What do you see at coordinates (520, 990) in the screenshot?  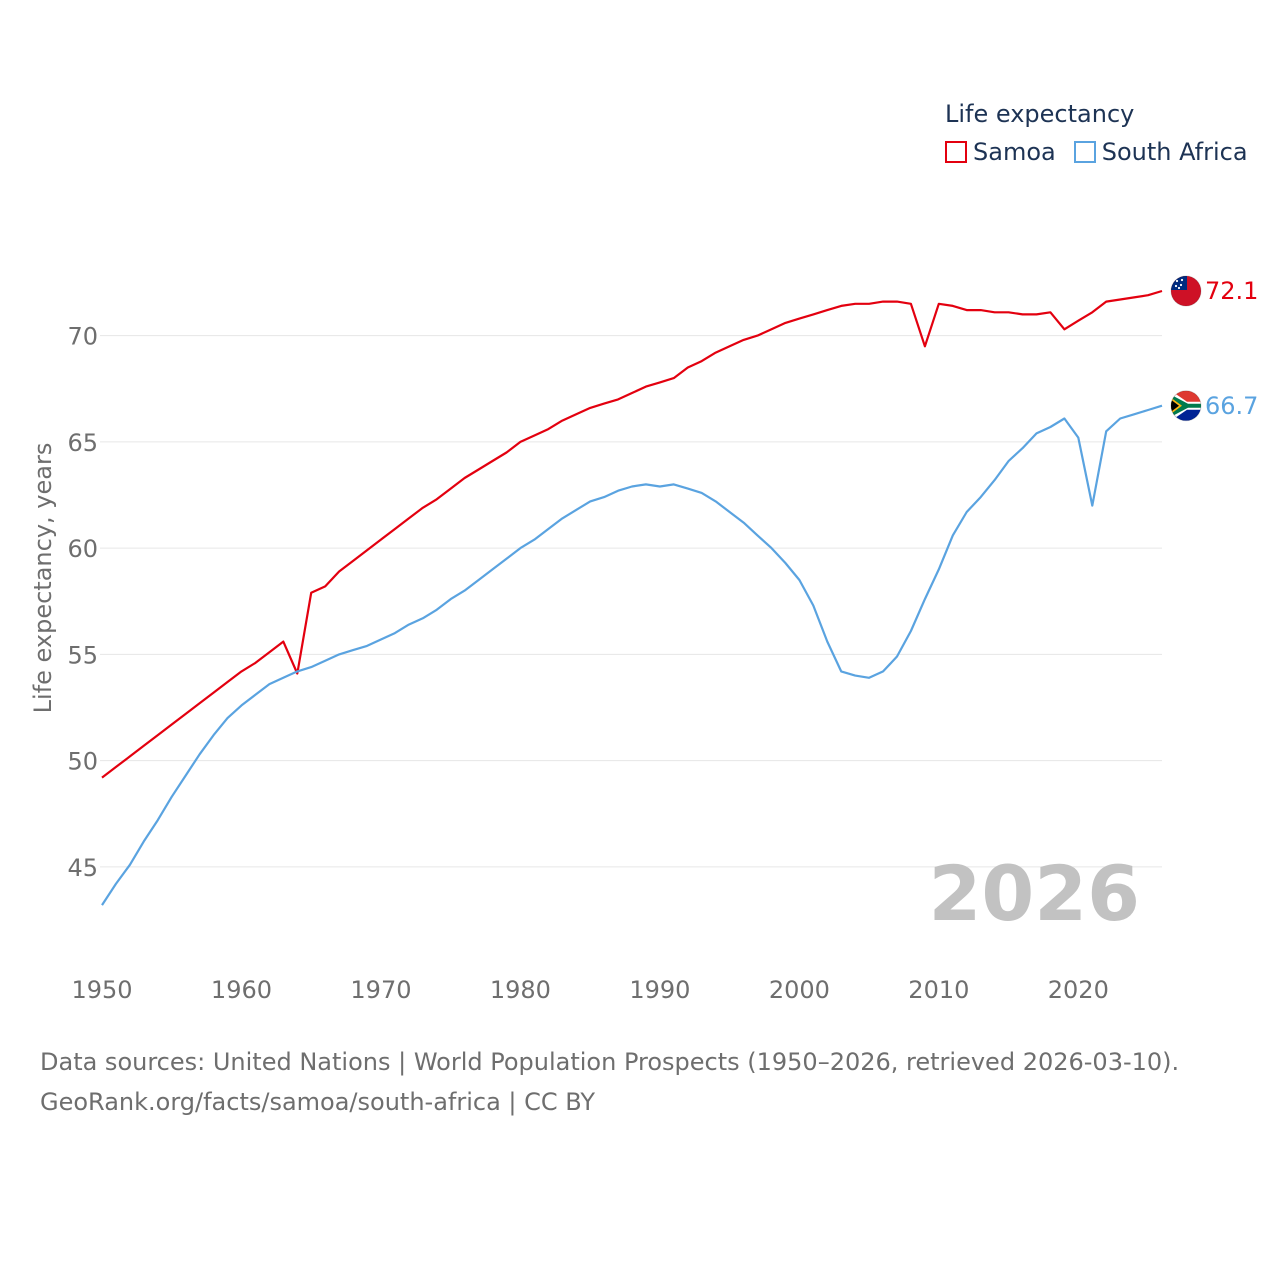 I see `x-tick-label: 1980` at bounding box center [520, 990].